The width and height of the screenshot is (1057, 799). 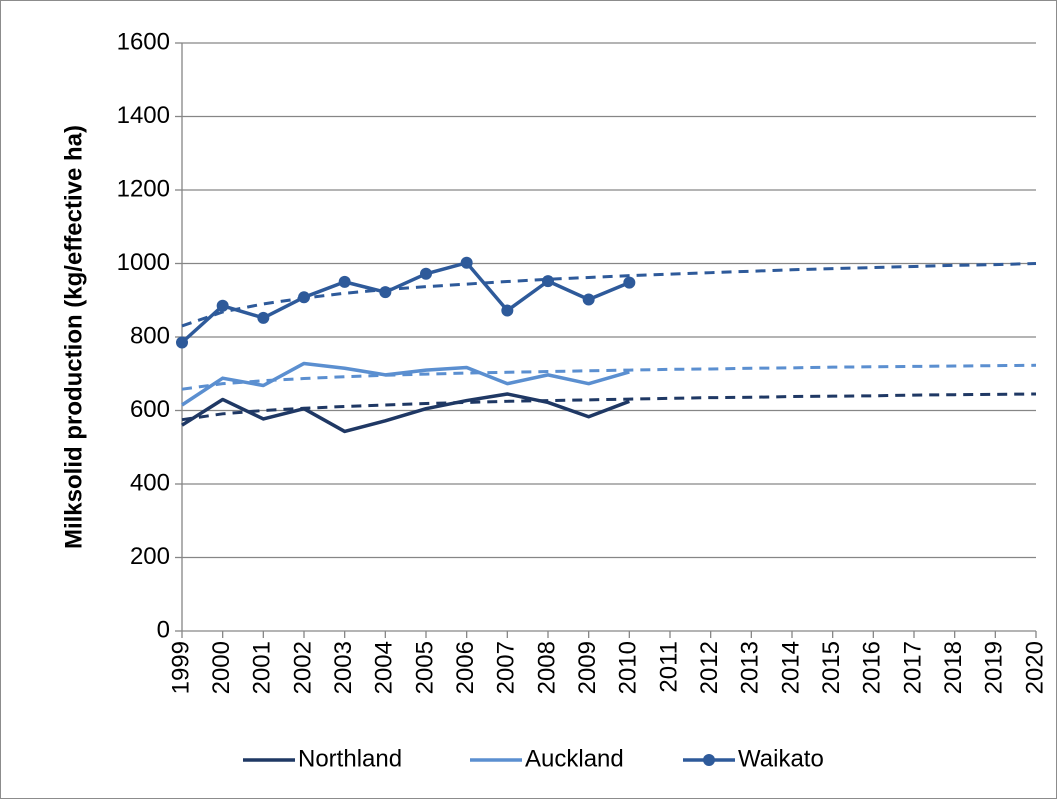 What do you see at coordinates (709, 760) in the screenshot?
I see `legend-marker` at bounding box center [709, 760].